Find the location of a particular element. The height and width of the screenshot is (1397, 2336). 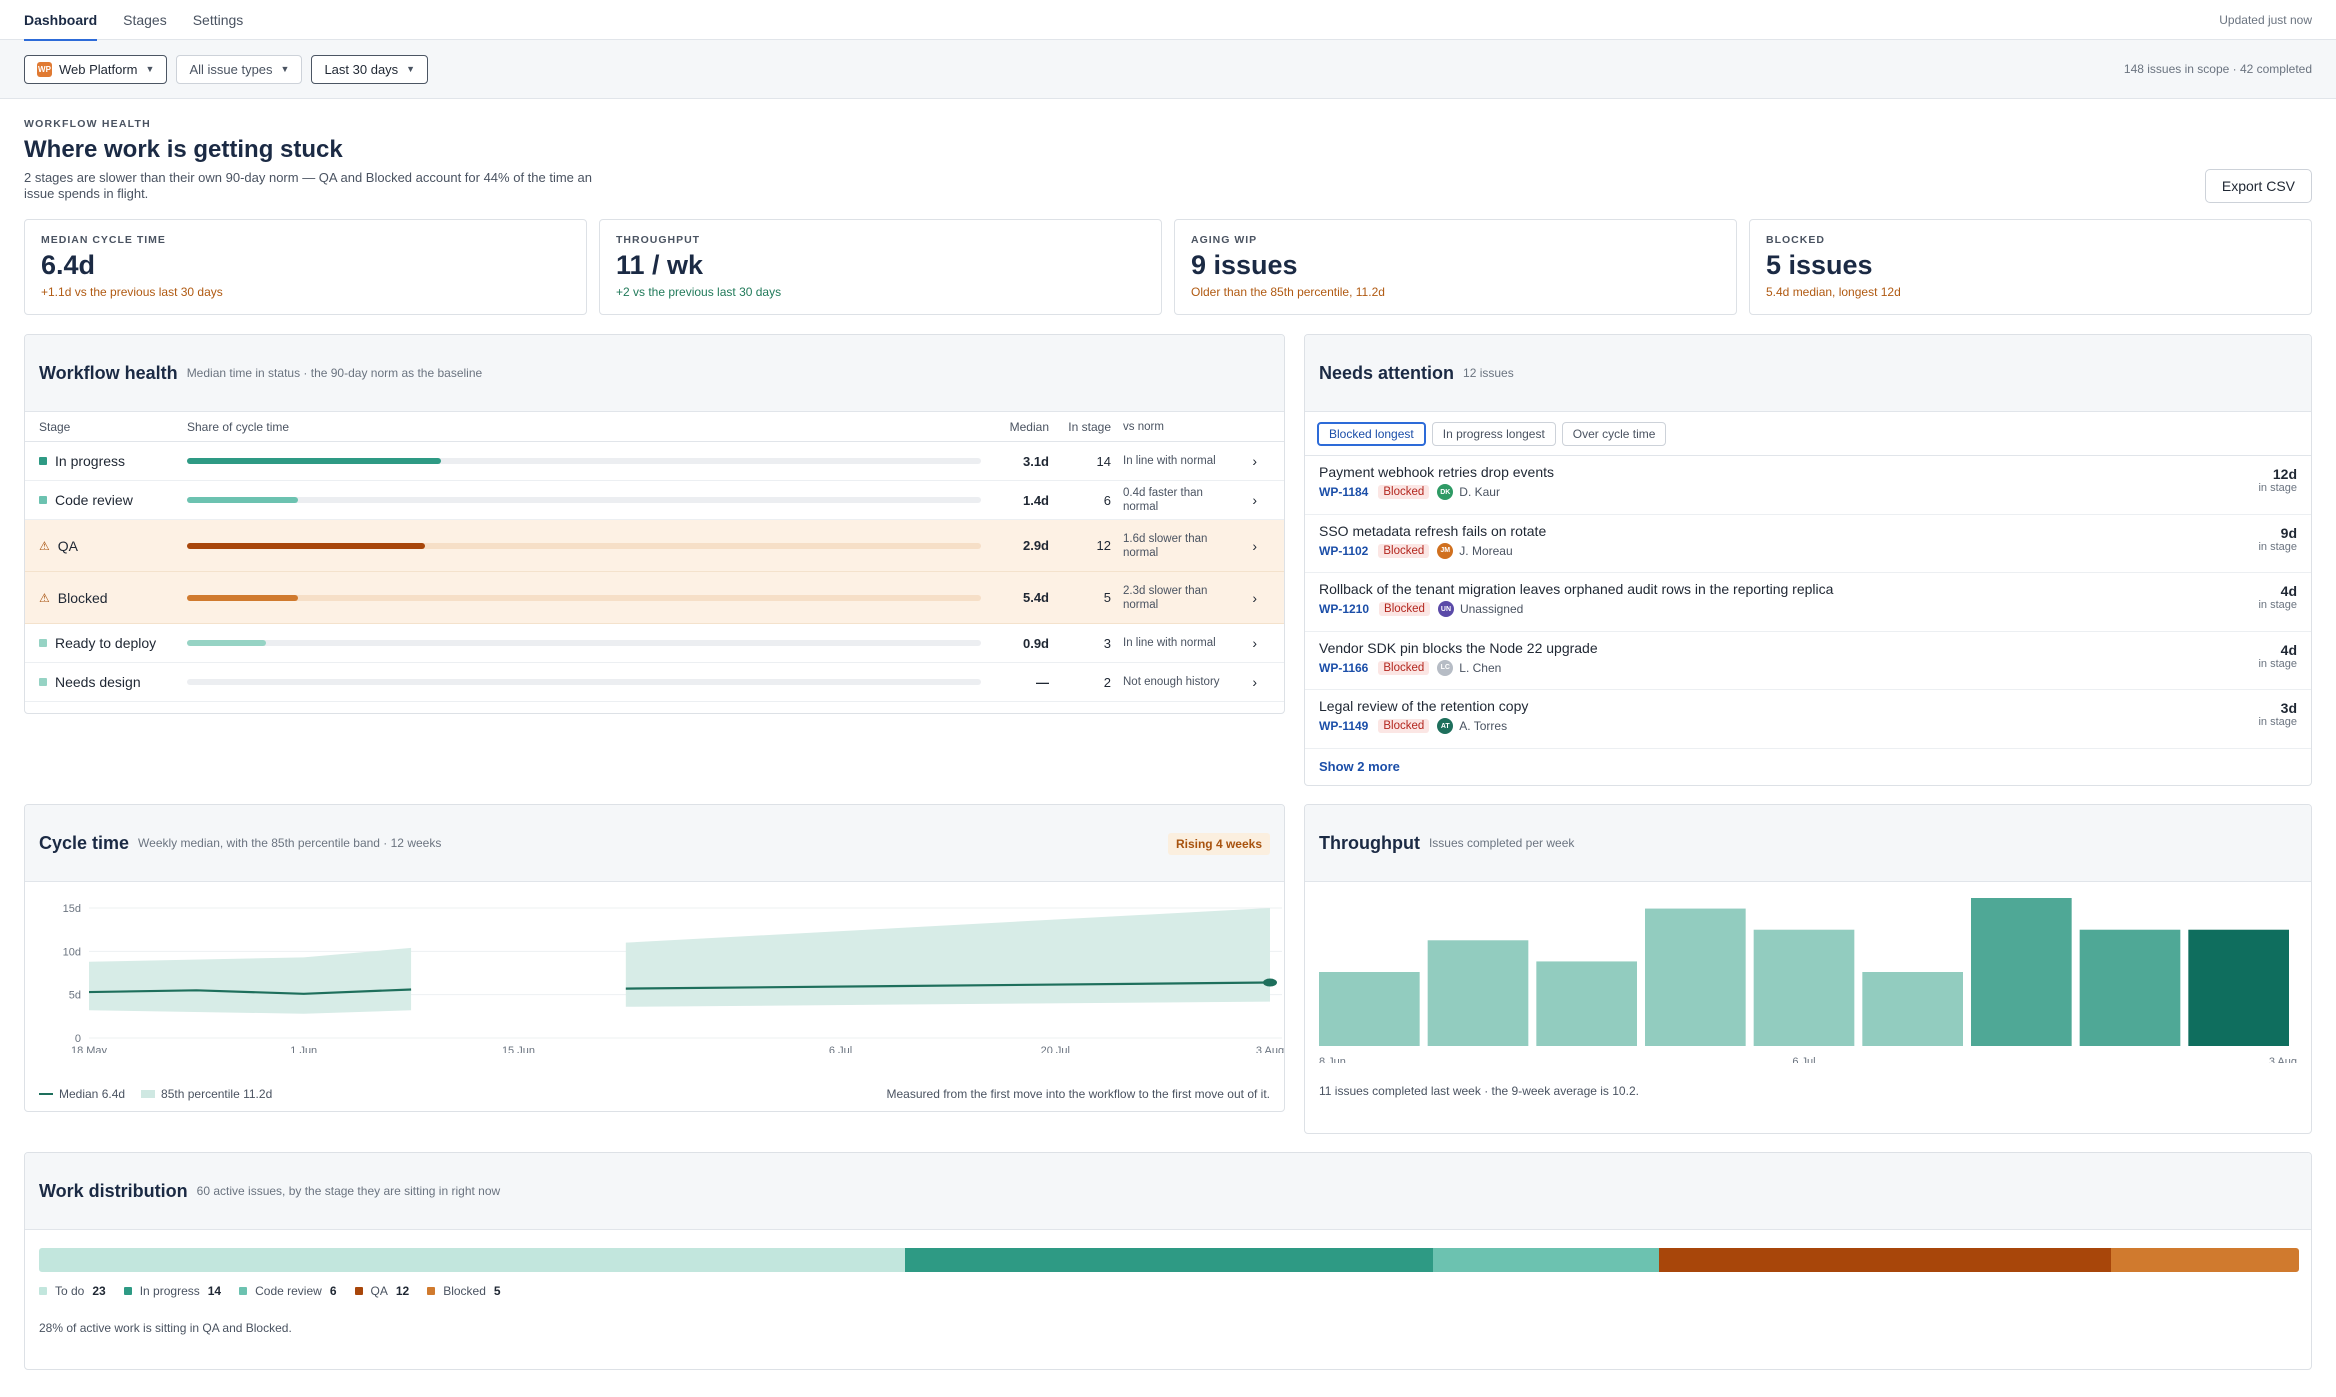

show-more-link: Show 2 more is located at coordinates (1359, 766).